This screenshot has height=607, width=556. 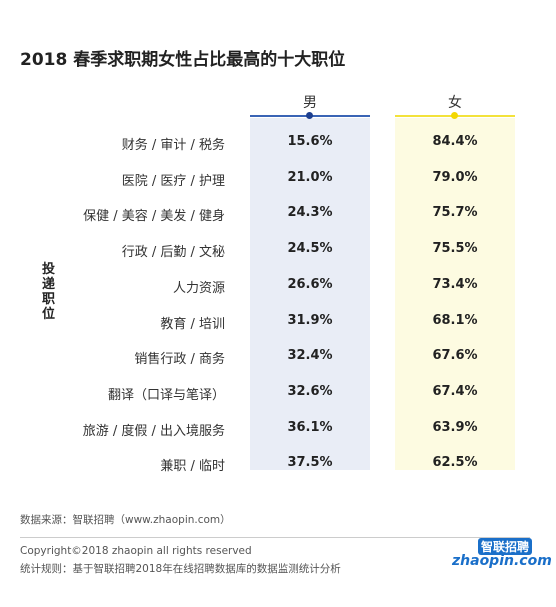 What do you see at coordinates (179, 360) in the screenshot?
I see `row-label: 销售行政 / 商务` at bounding box center [179, 360].